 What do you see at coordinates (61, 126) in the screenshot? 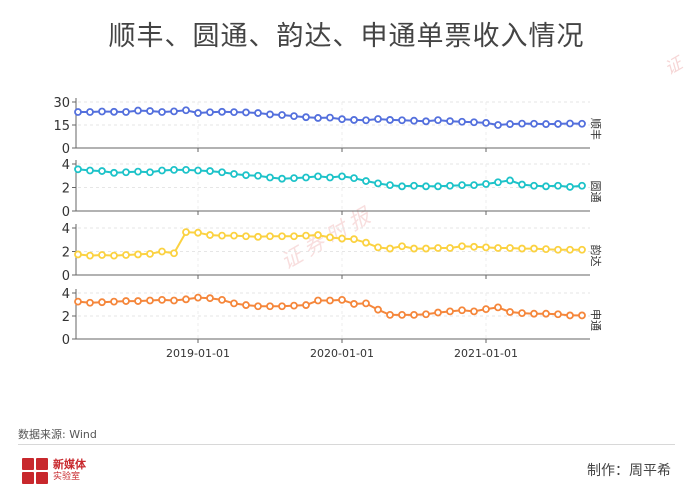
I see `y-tick-label: 15` at bounding box center [61, 126].